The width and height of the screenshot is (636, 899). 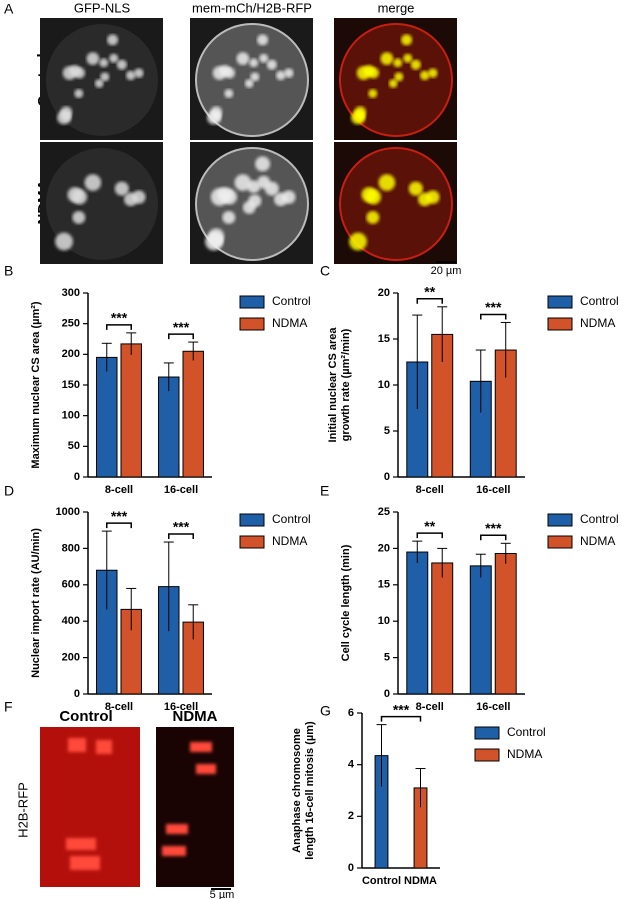 What do you see at coordinates (325, 271) in the screenshot?
I see `panel-label: C` at bounding box center [325, 271].